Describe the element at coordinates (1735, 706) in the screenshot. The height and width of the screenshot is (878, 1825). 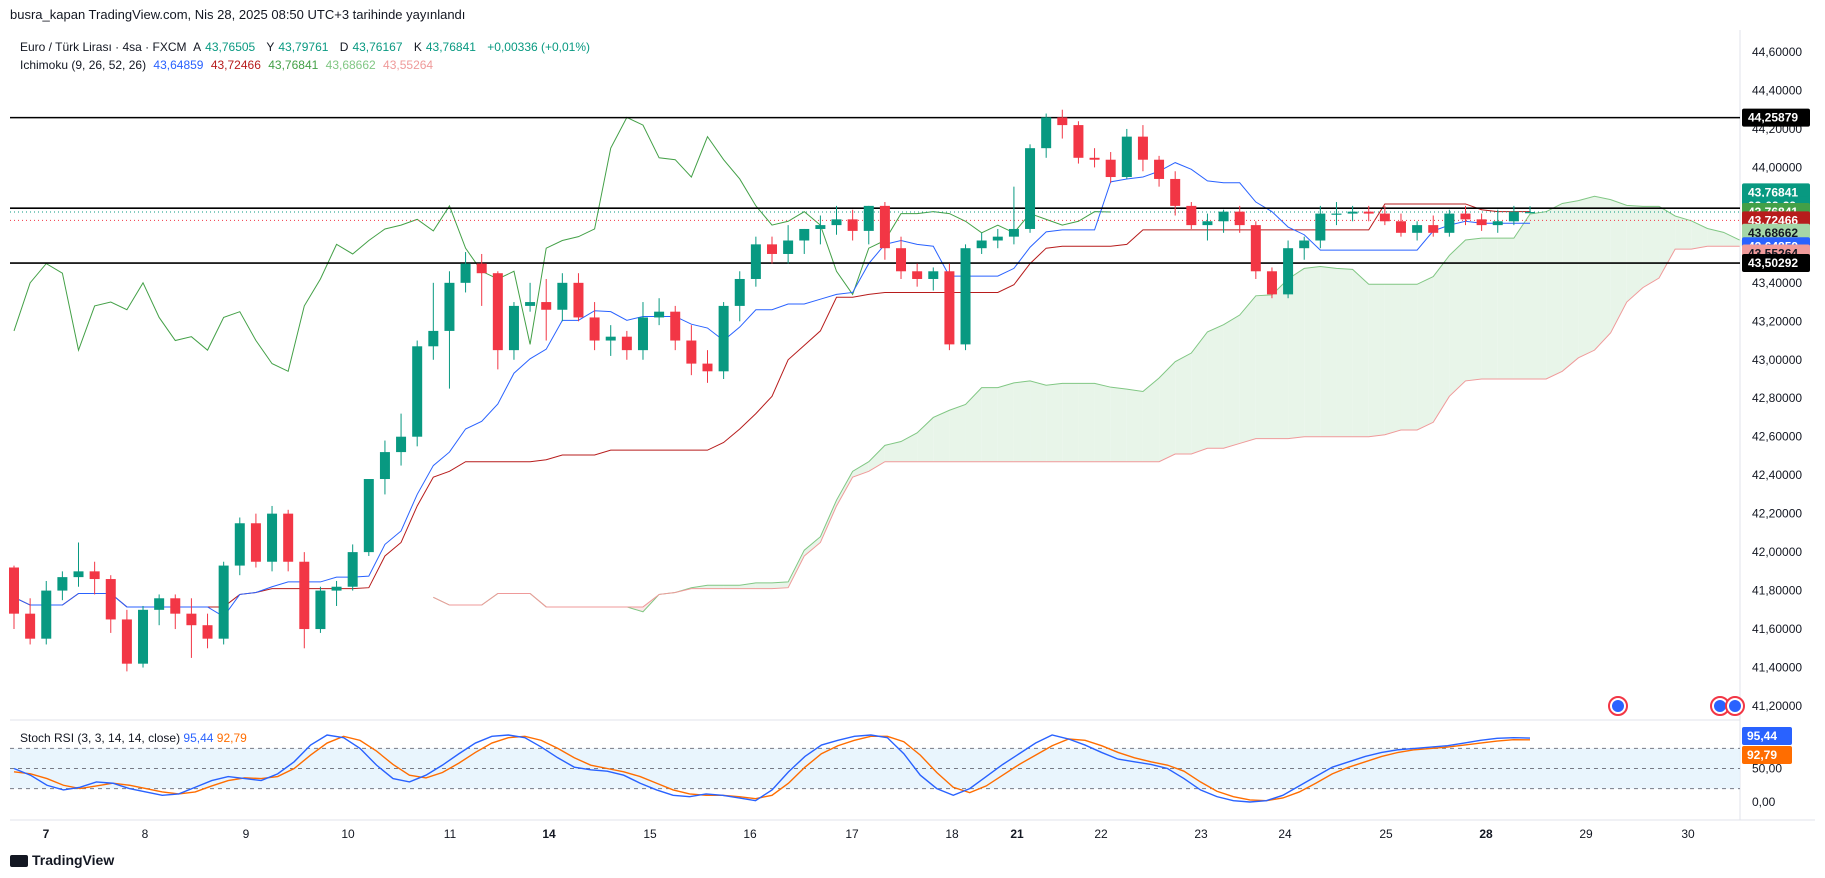
I see `economic-event-icon-inner` at that location.